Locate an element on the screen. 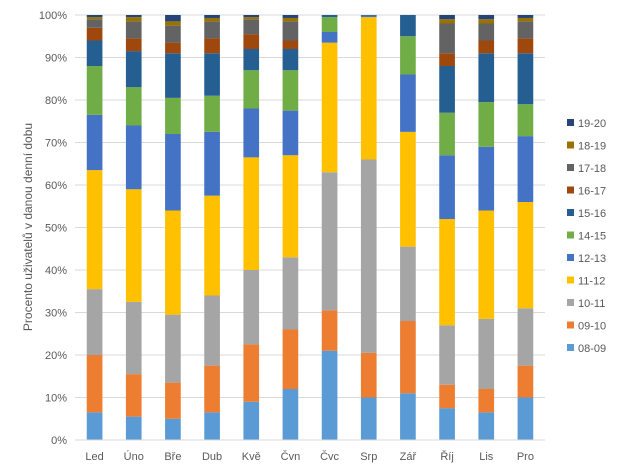 Image resolution: width=617 pixels, height=472 pixels. y-tick-label: 0% is located at coordinates (59, 441).